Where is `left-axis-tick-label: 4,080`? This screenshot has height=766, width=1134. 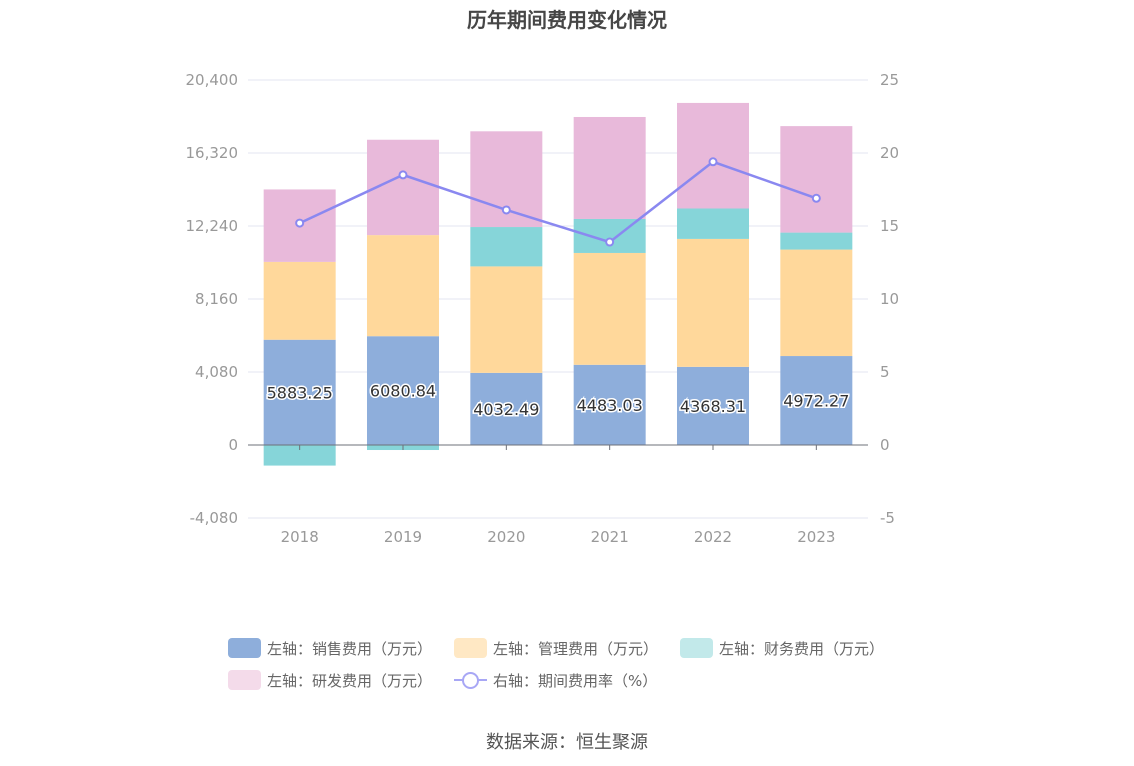
left-axis-tick-label: 4,080 is located at coordinates (216, 372).